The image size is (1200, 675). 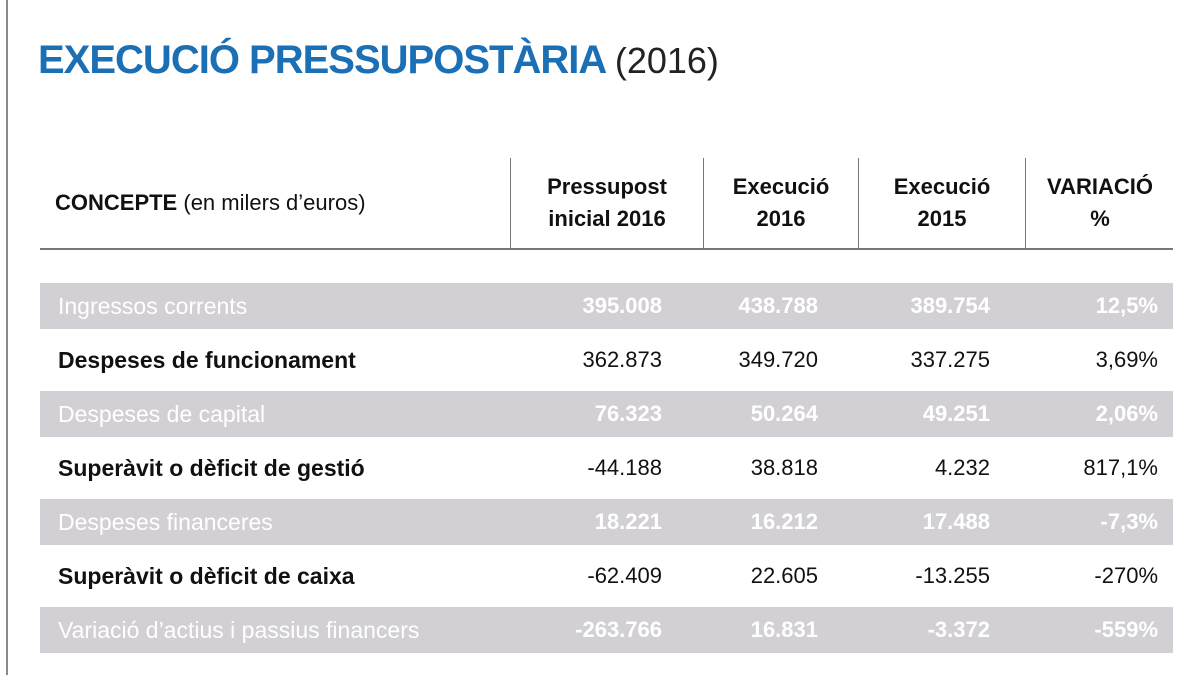 I want to click on row-value: 389.754, so click(x=950, y=305).